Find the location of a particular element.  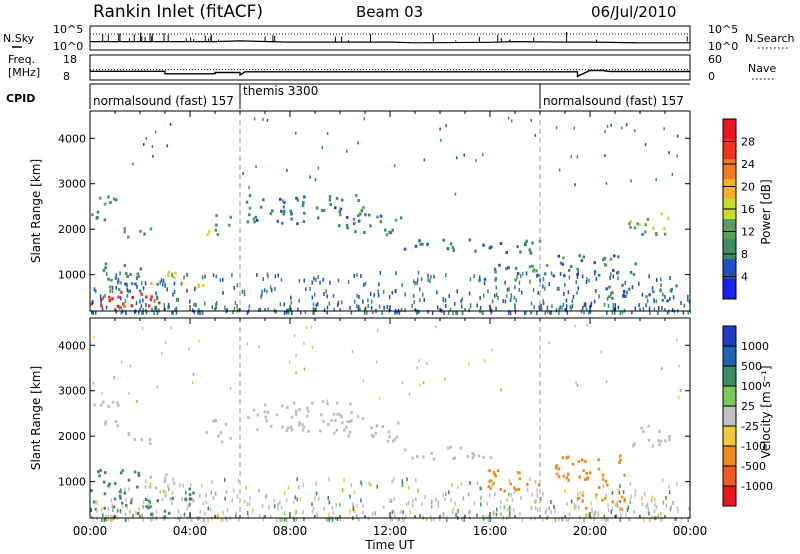

date-label: 06/Jul/2010 is located at coordinates (633, 12).